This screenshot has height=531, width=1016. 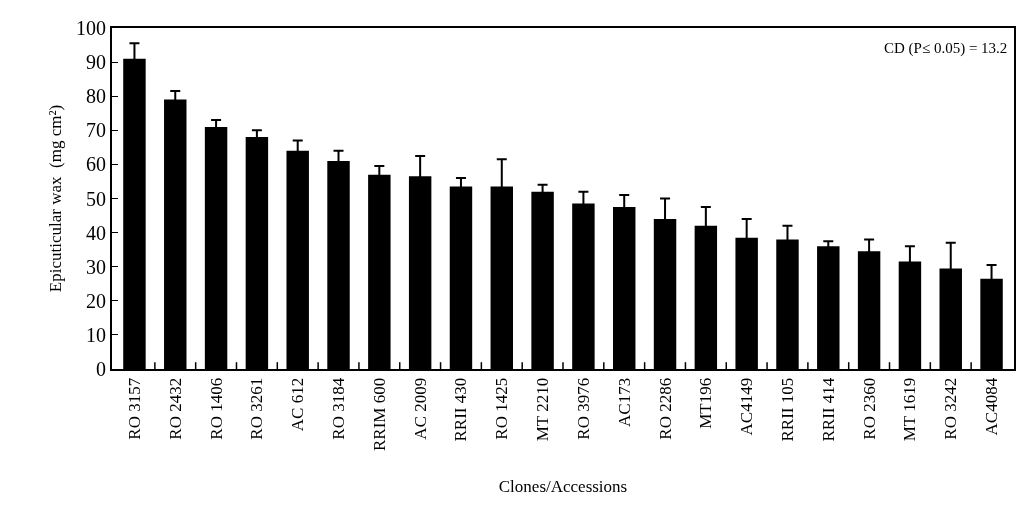 What do you see at coordinates (96, 300) in the screenshot?
I see `y-tick-label: 20` at bounding box center [96, 300].